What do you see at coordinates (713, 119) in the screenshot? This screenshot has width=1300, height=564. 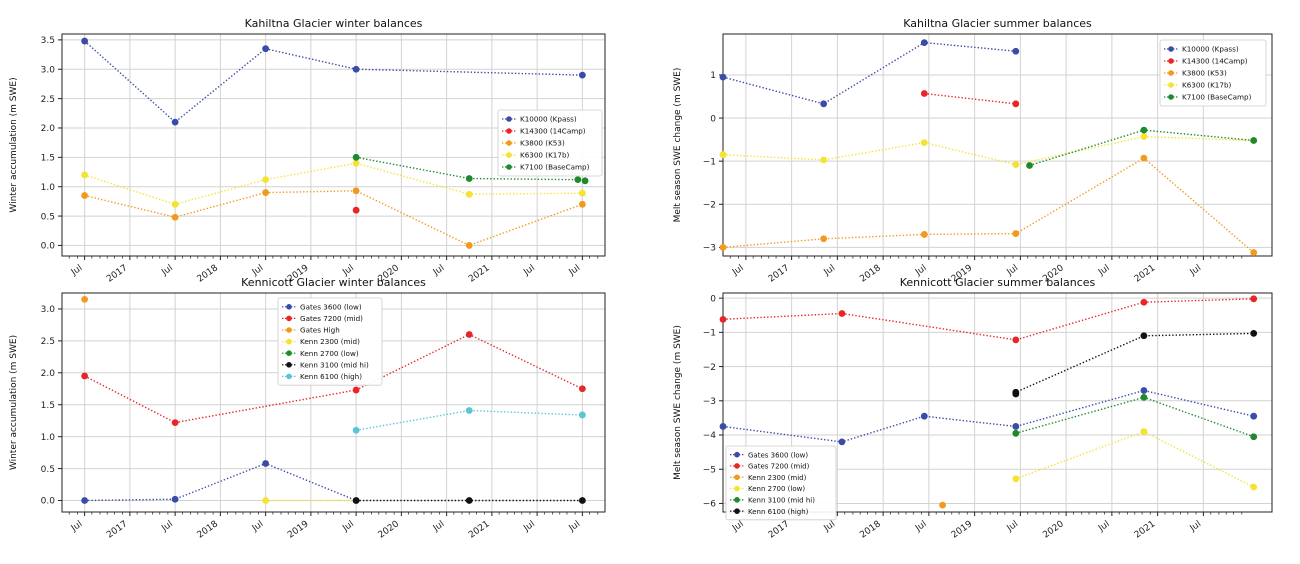 I see `y-tick-label: 0` at bounding box center [713, 119].